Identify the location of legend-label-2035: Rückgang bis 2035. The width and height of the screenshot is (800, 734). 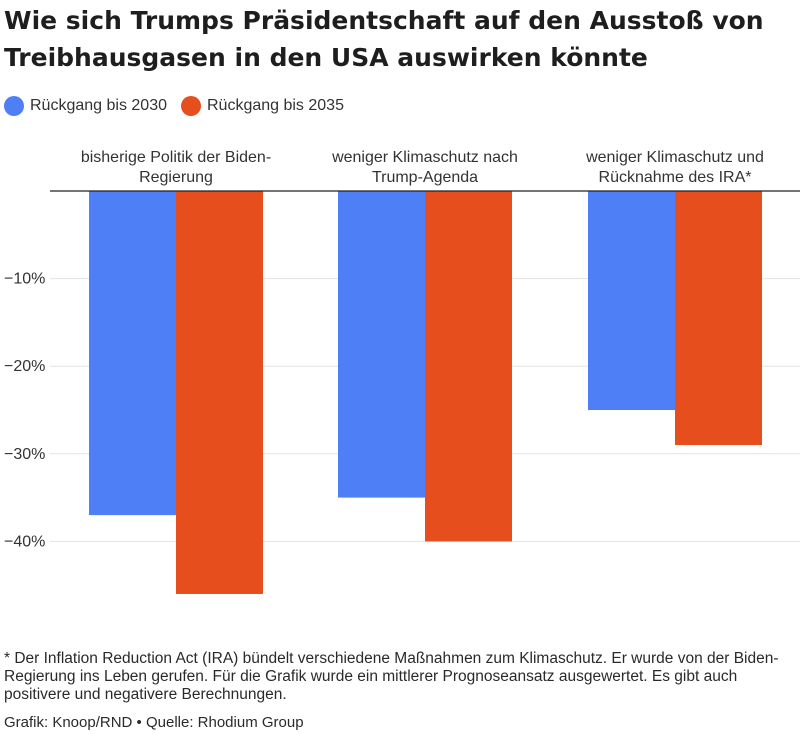
(275, 105).